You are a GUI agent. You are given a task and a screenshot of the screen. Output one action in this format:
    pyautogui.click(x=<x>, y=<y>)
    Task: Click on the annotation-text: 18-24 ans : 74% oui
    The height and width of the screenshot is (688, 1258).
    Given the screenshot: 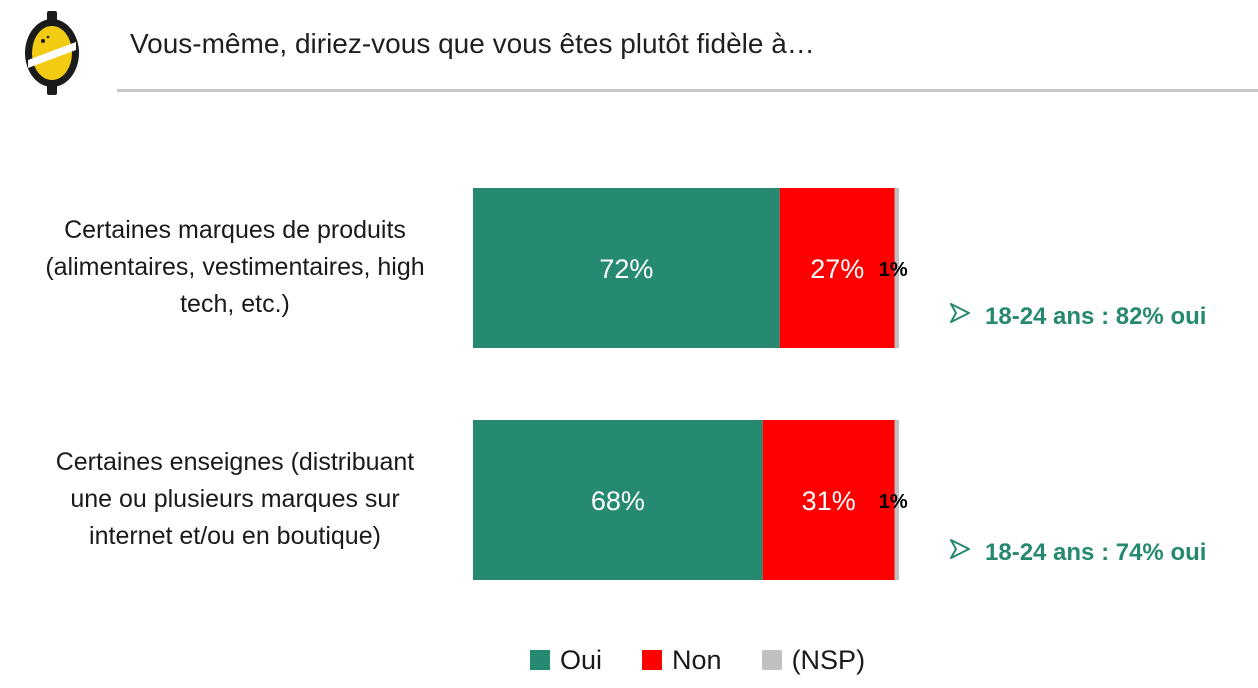 What is the action you would take?
    pyautogui.click(x=1096, y=552)
    